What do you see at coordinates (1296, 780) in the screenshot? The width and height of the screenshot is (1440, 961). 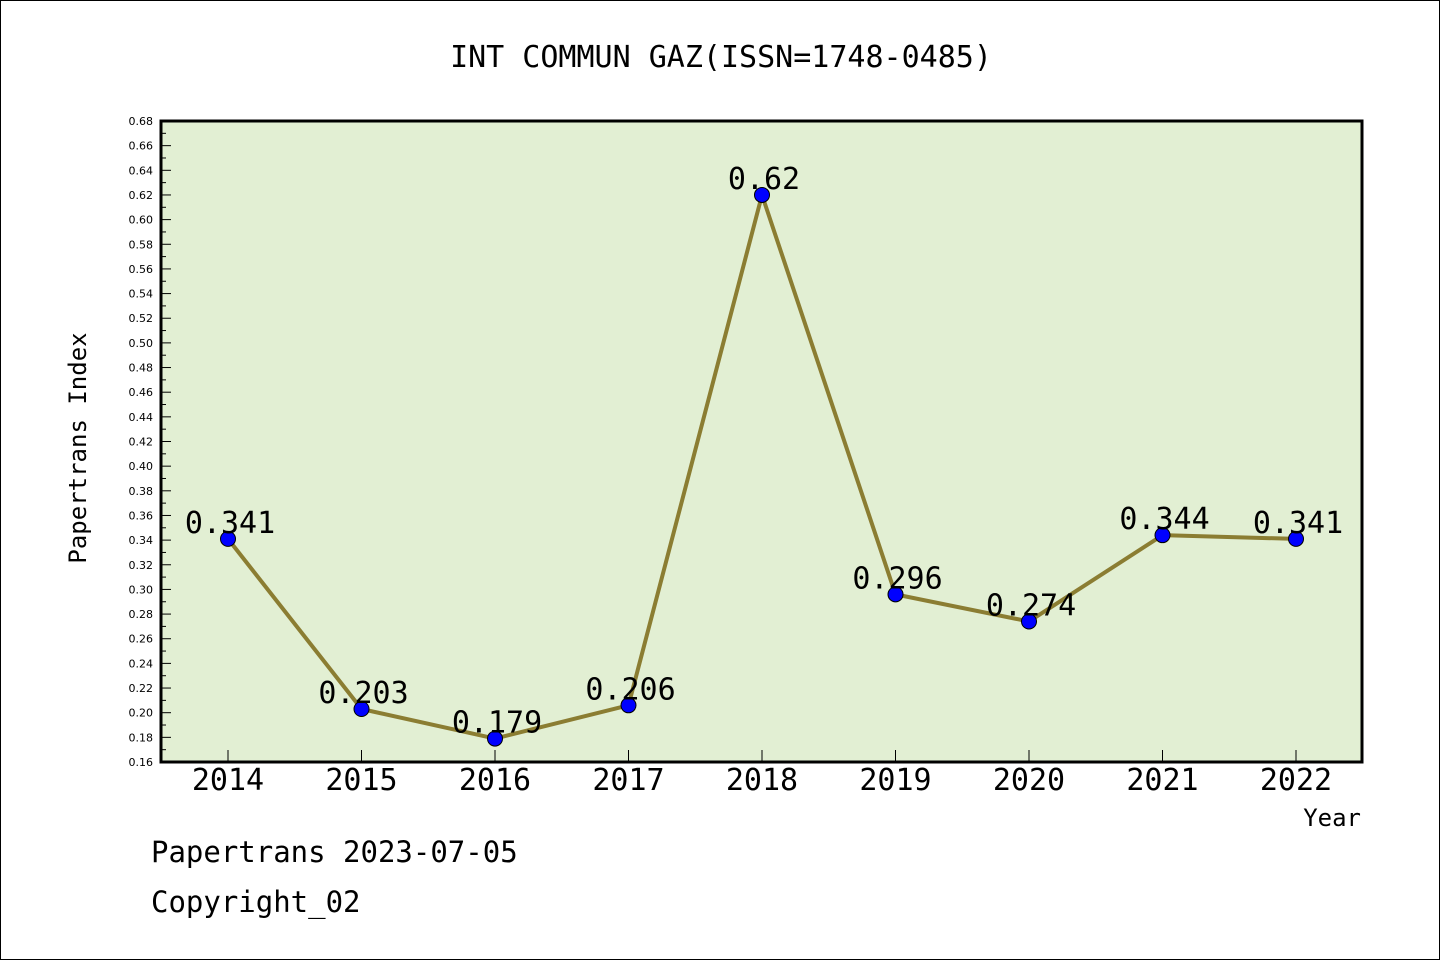 I see `x-tick-label: 2022` at bounding box center [1296, 780].